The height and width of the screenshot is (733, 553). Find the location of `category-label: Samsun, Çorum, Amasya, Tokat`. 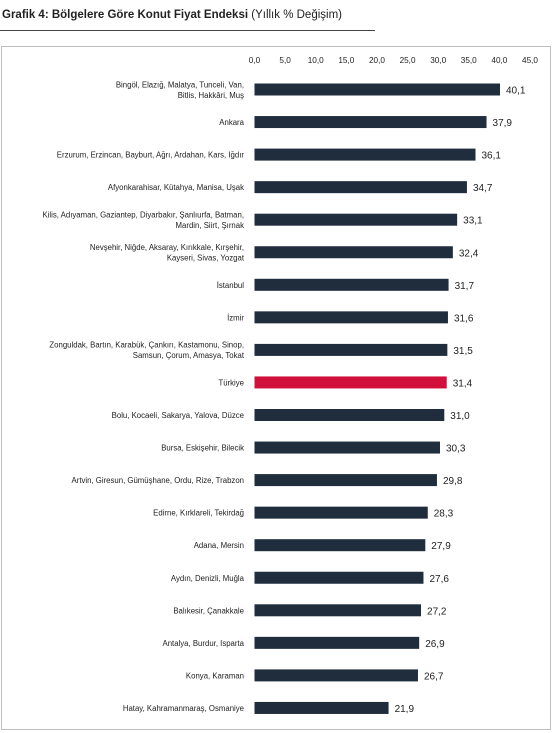

category-label: Samsun, Çorum, Amasya, Tokat is located at coordinates (189, 355).